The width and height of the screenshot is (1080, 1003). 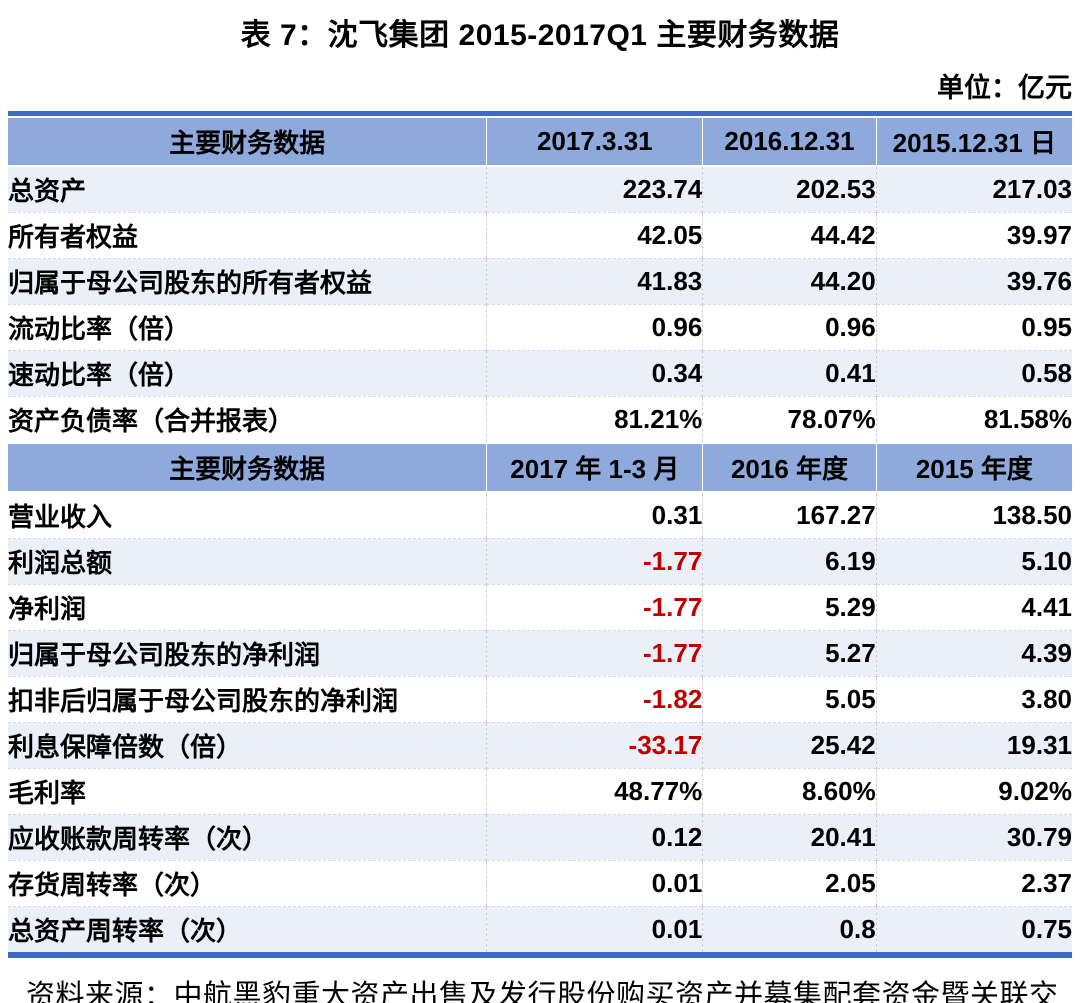 I want to click on row-label: 利润总额, so click(x=247, y=561).